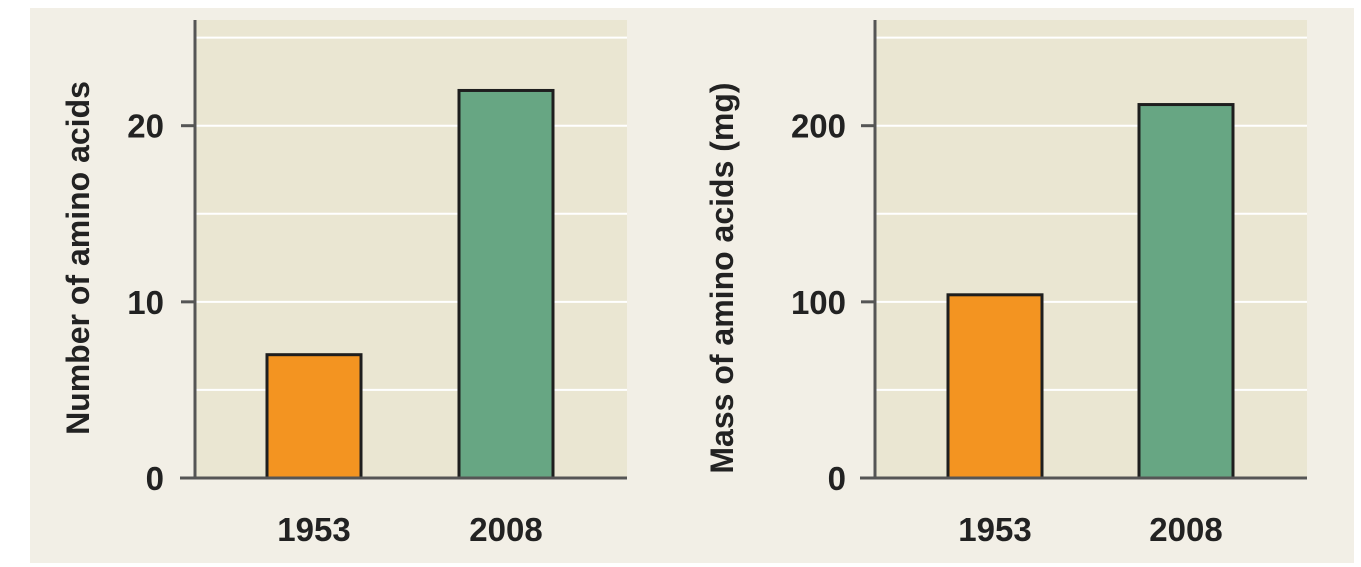 The height and width of the screenshot is (567, 1361). What do you see at coordinates (78, 258) in the screenshot?
I see `y-axis-label-left: Number of amino acids` at bounding box center [78, 258].